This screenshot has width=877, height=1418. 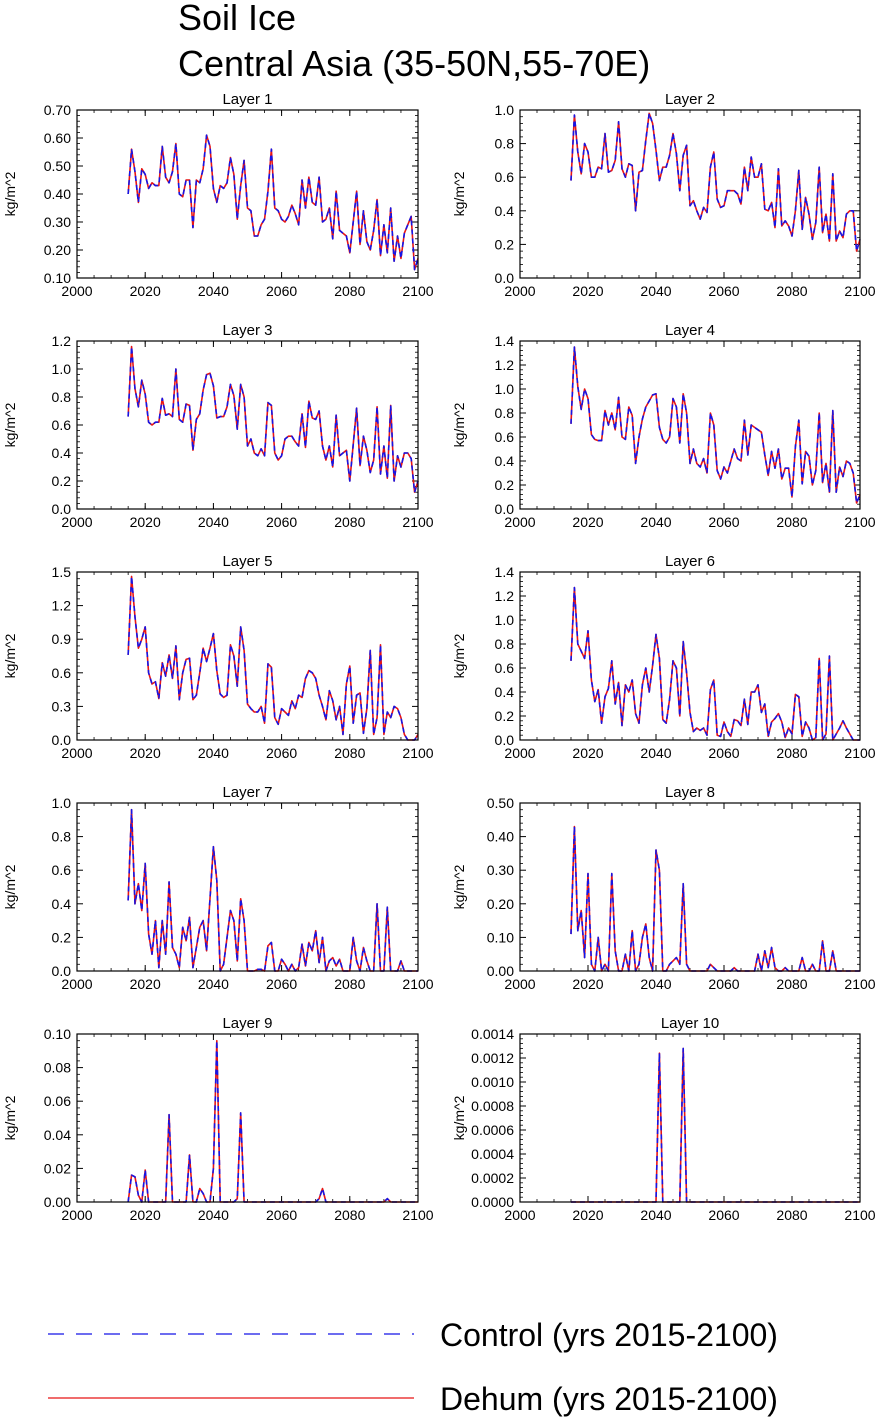 What do you see at coordinates (500, 971) in the screenshot?
I see `y-tick-label: 0.00` at bounding box center [500, 971].